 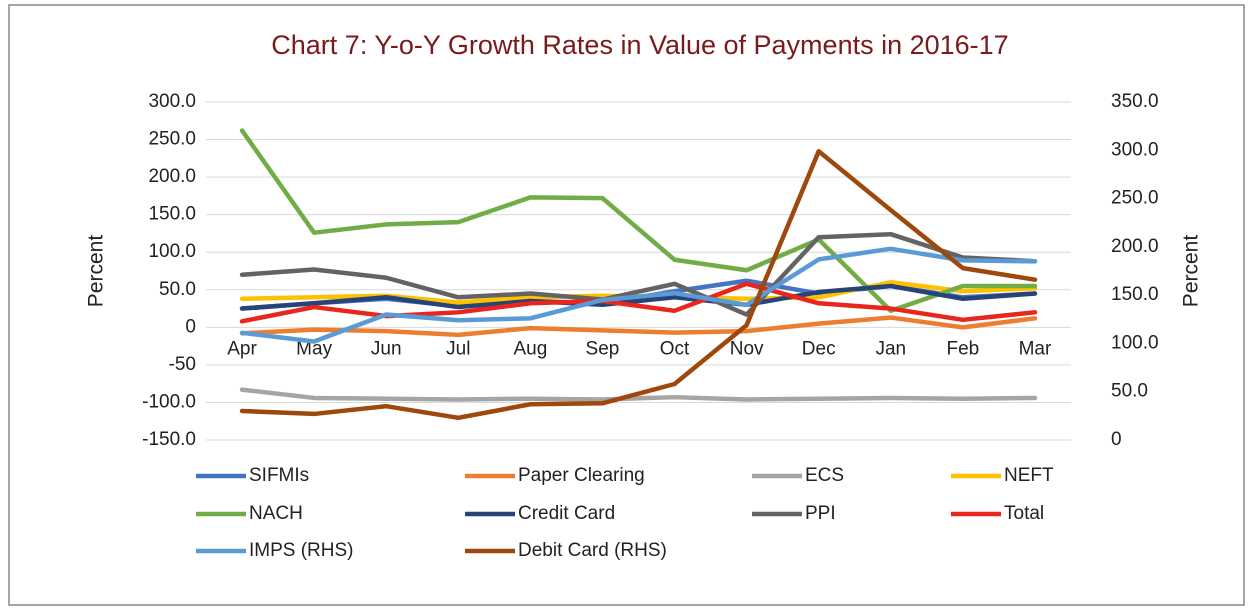 I want to click on legend-label: NACH, so click(x=276, y=513).